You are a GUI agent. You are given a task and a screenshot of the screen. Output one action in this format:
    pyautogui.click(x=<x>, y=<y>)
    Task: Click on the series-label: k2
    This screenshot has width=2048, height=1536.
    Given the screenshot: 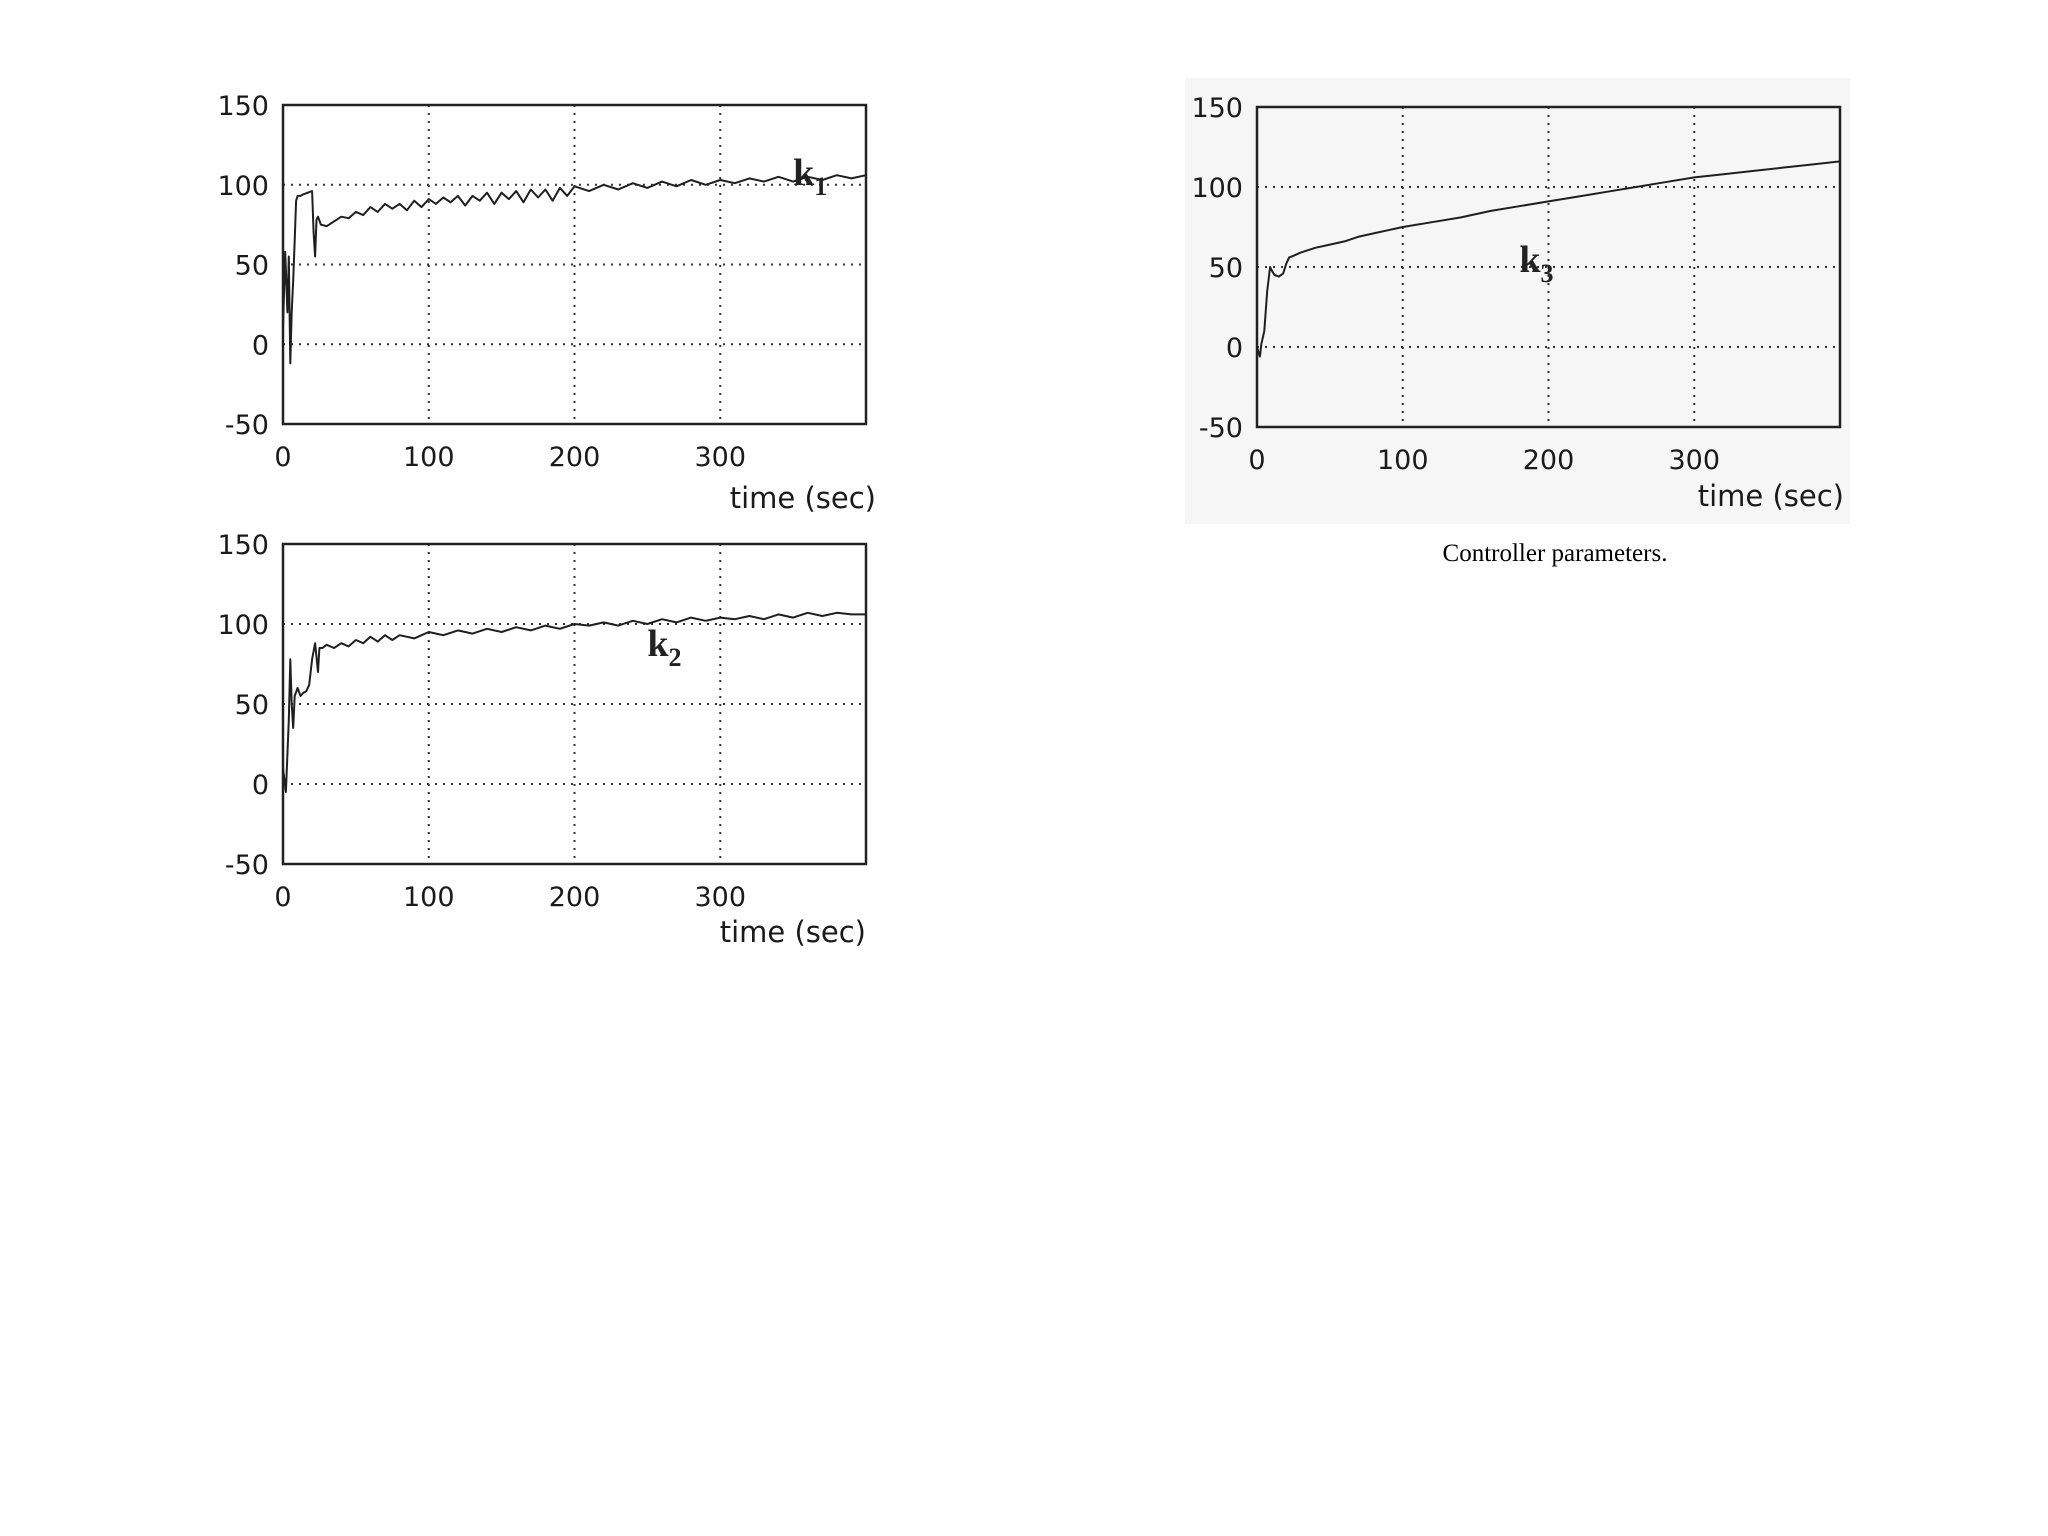 What is the action you would take?
    pyautogui.click(x=664, y=647)
    